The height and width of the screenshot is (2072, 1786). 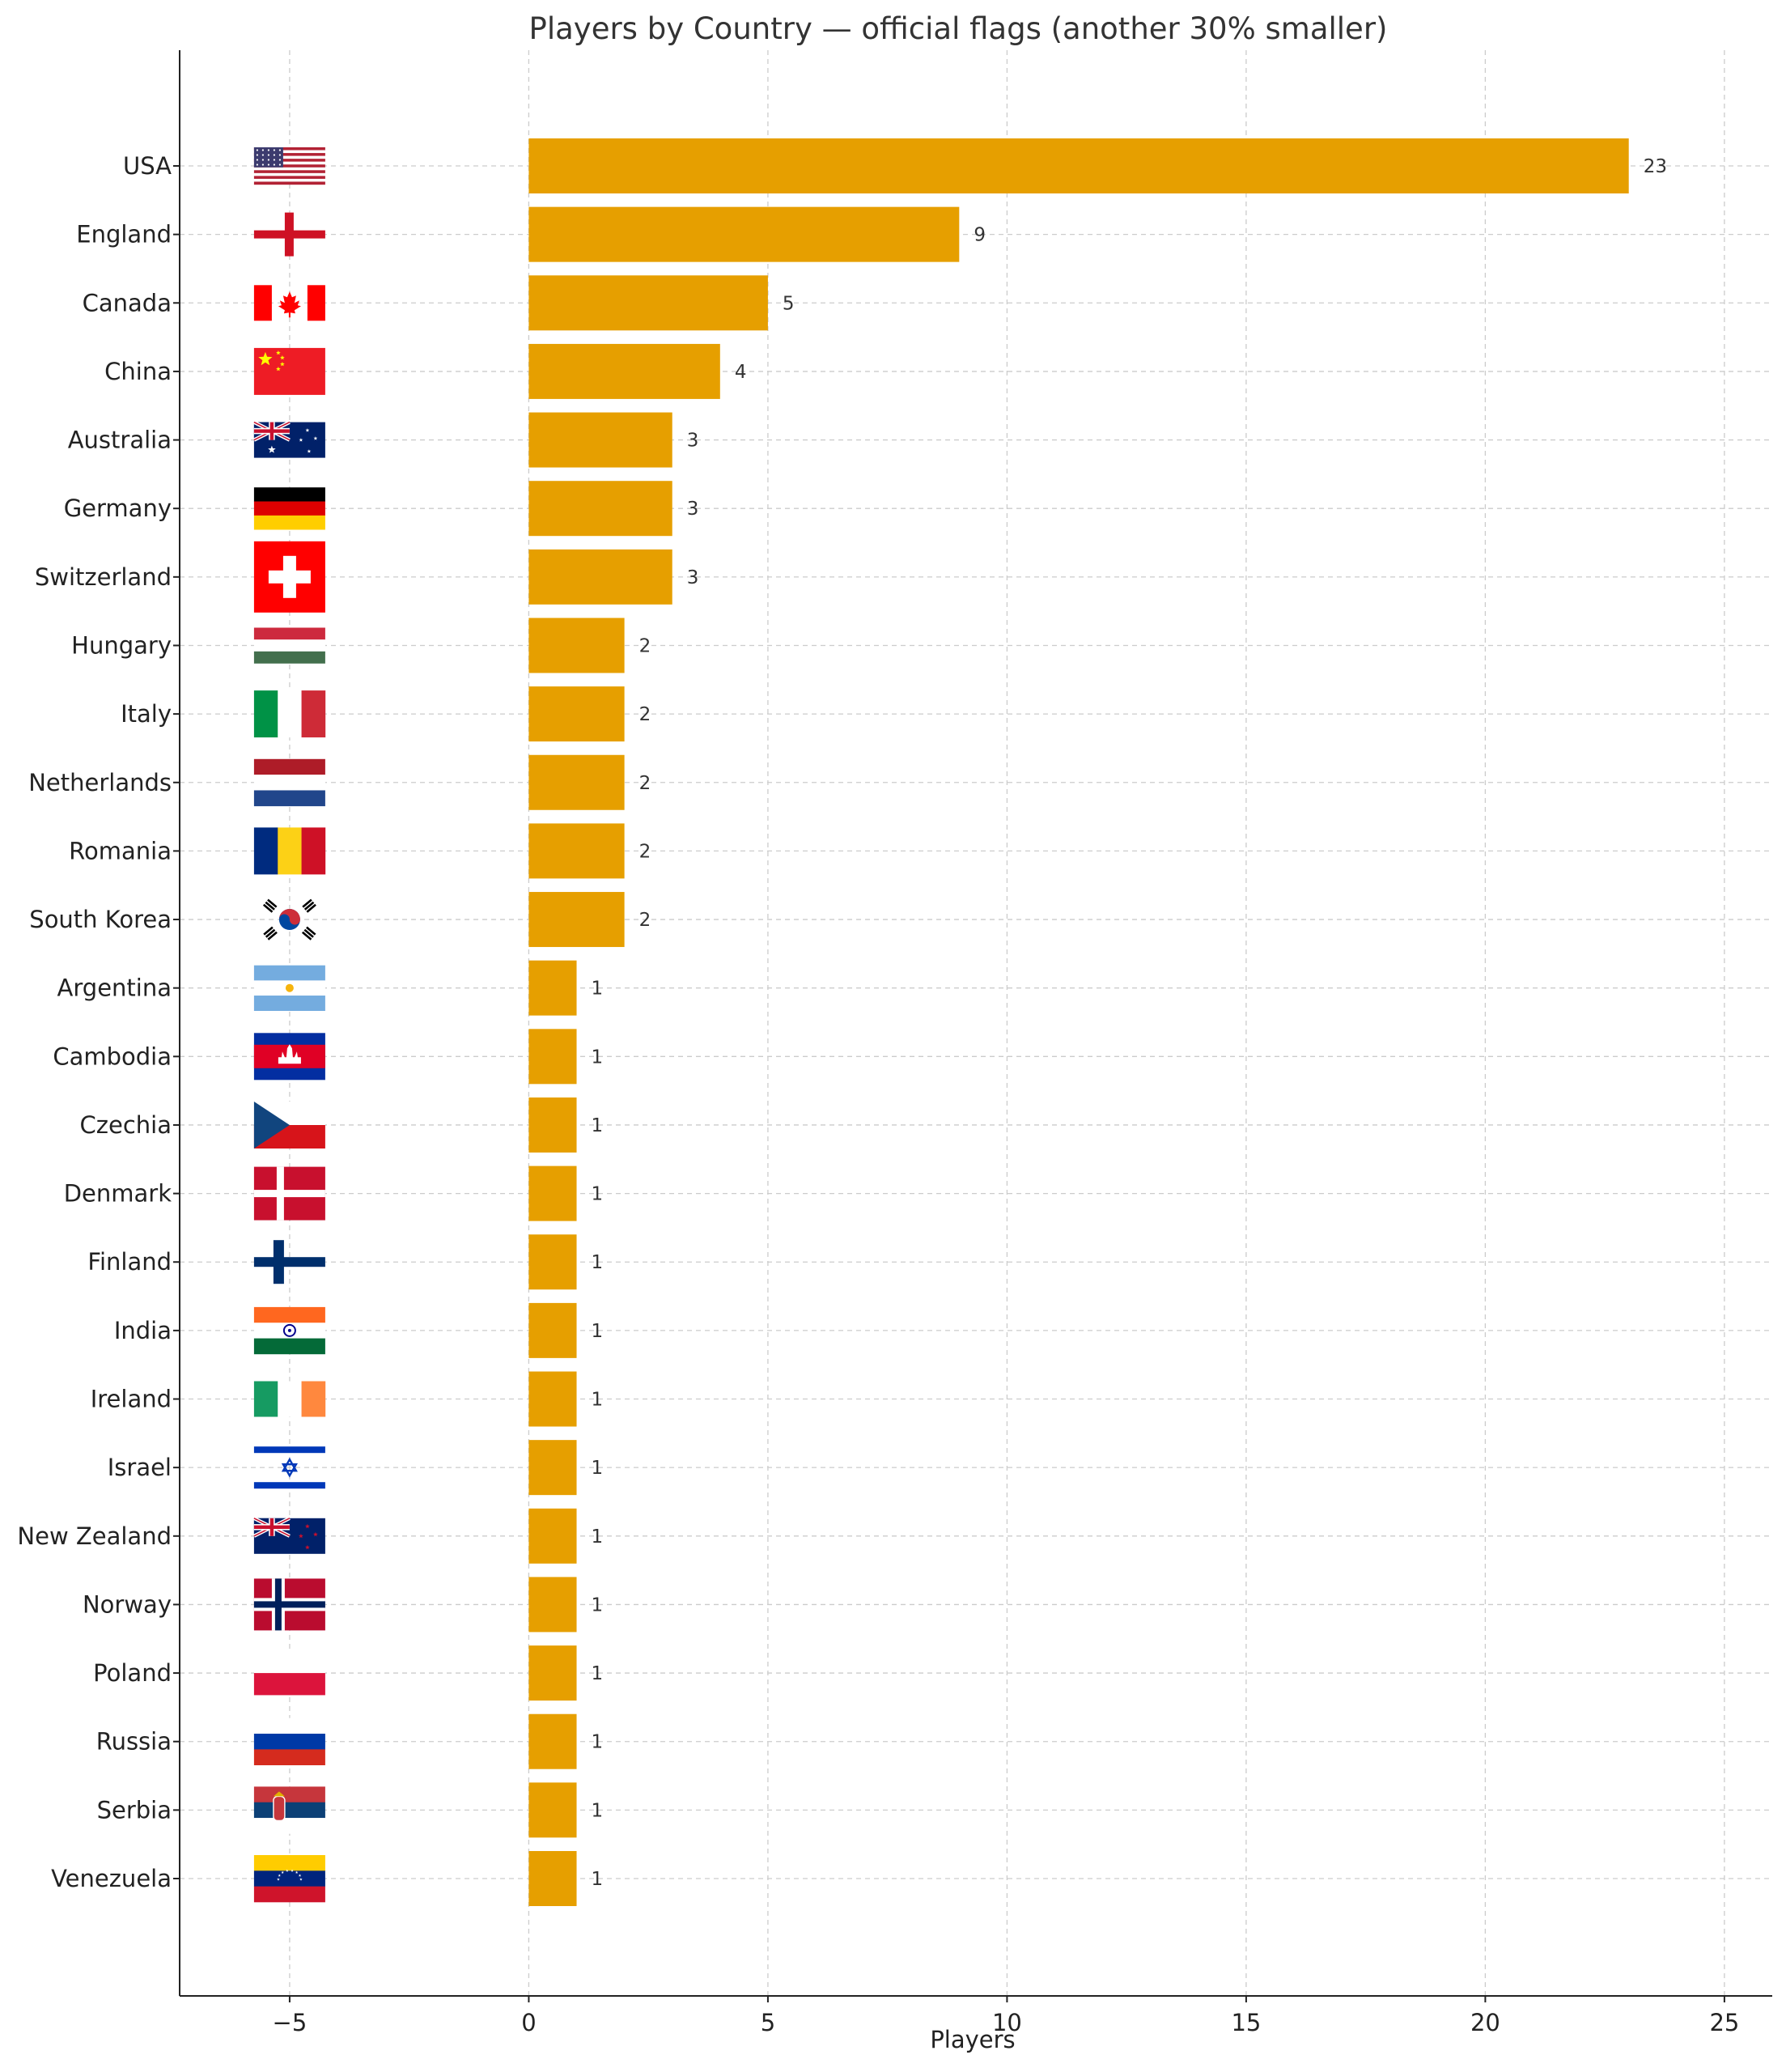 What do you see at coordinates (118, 1194) in the screenshot?
I see `y-tick-label: Denmark` at bounding box center [118, 1194].